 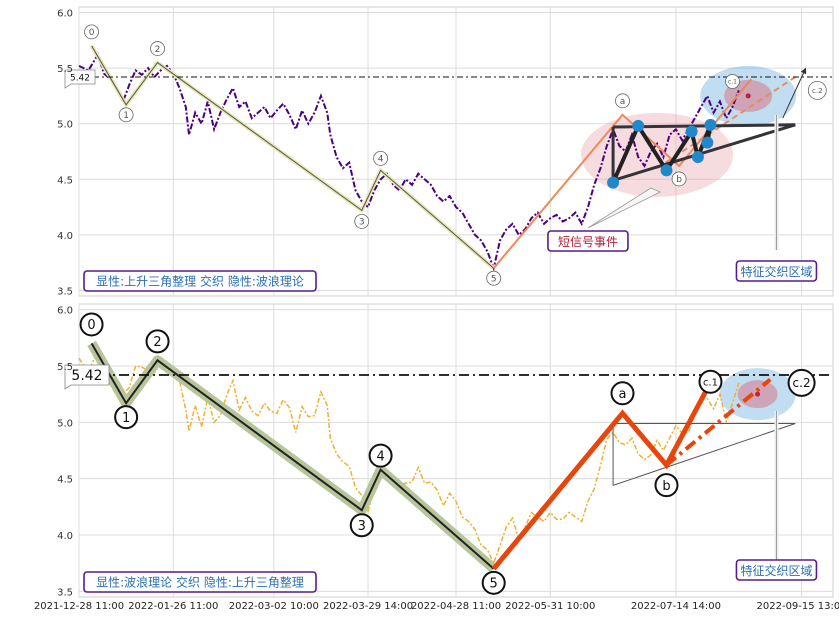 What do you see at coordinates (274, 606) in the screenshot?
I see `x-tick-label: 2022-03-02 10:00` at bounding box center [274, 606].